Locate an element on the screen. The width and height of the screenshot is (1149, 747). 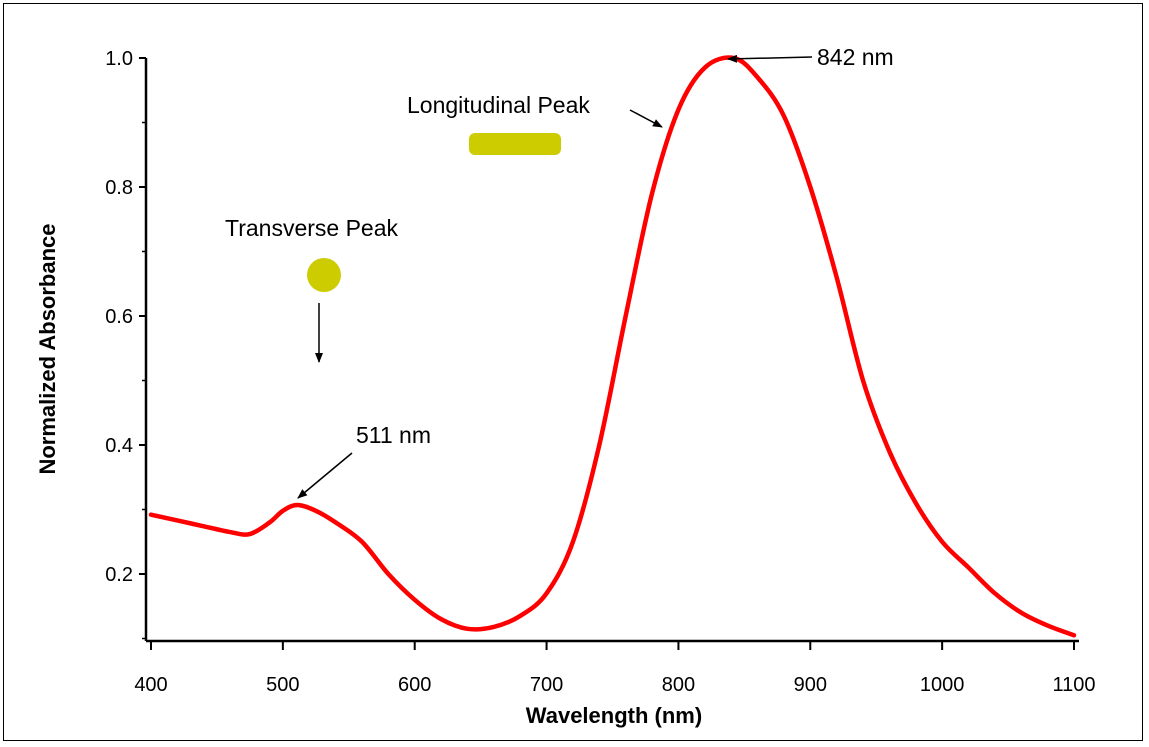
annotation-842-nm-arrow is located at coordinates (770, 58).